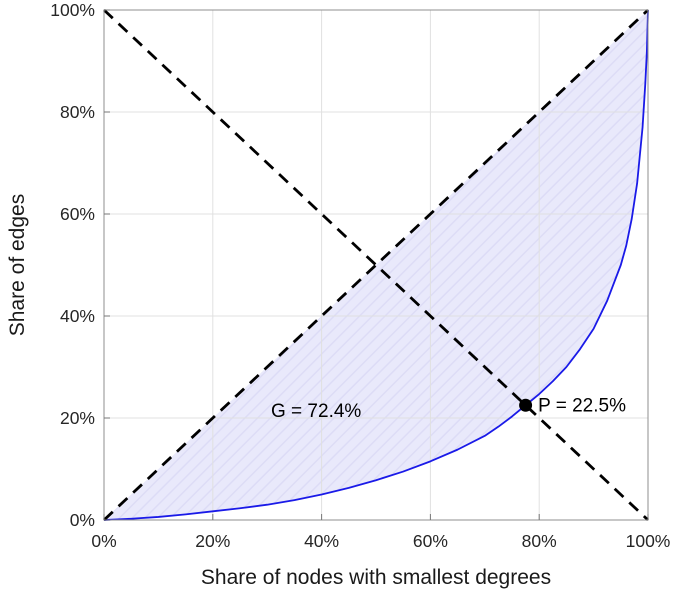 The width and height of the screenshot is (680, 600). I want to click on y-tick-label: 100%, so click(72, 10).